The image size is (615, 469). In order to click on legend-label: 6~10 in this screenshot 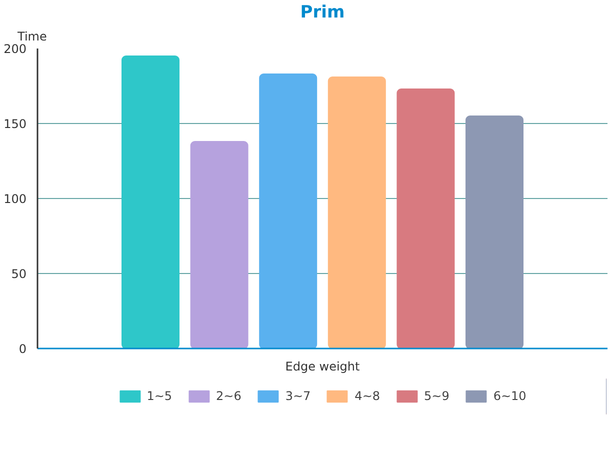, I will do `click(509, 396)`.